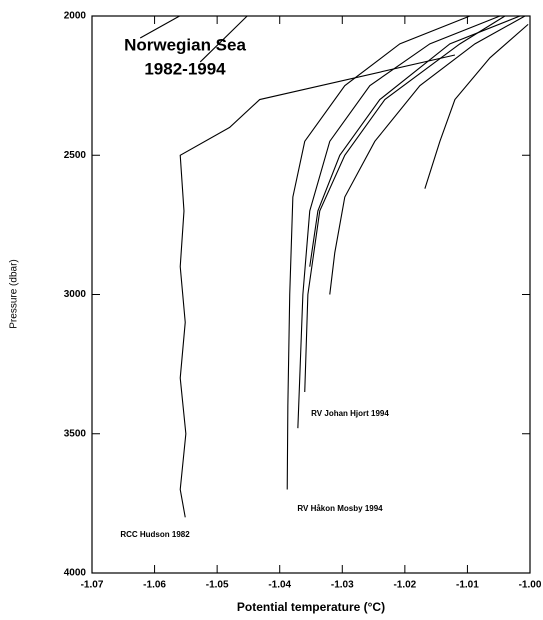 This screenshot has width=543, height=620. What do you see at coordinates (279, 585) in the screenshot?
I see `x-tick-label: -1.04` at bounding box center [279, 585].